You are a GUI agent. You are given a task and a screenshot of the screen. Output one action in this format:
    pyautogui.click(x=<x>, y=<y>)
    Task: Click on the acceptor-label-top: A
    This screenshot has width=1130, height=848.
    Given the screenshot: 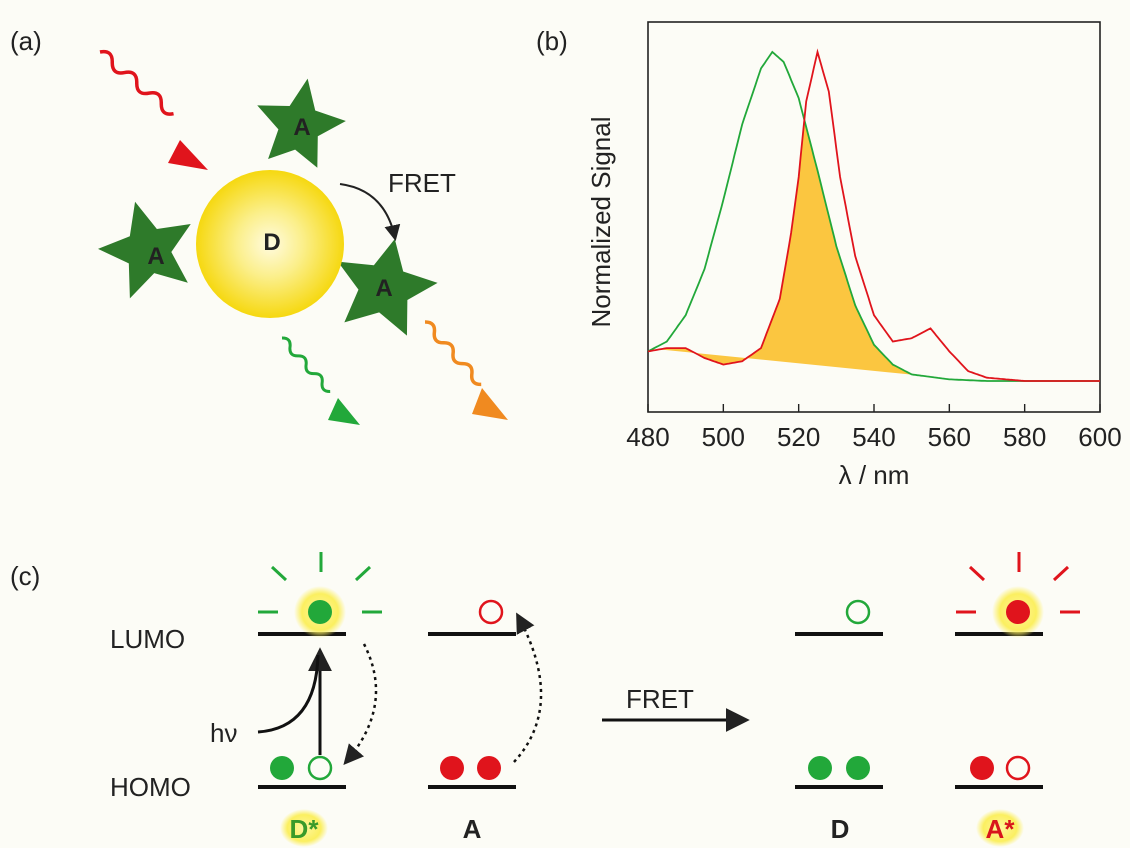 What is the action you would take?
    pyautogui.click(x=301, y=127)
    